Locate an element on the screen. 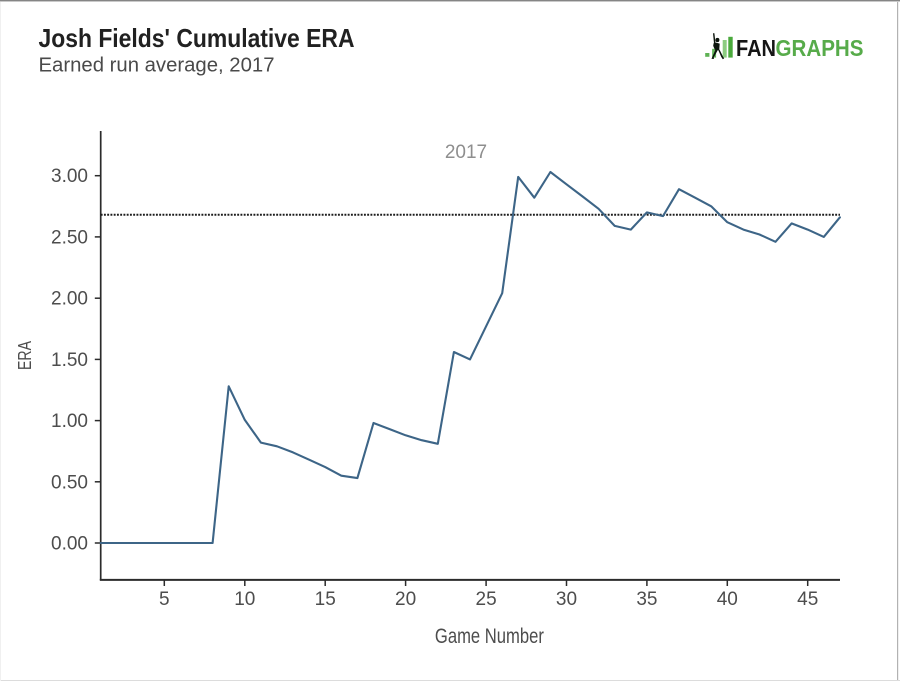  svg-text: 0.00 is located at coordinates (69, 544).